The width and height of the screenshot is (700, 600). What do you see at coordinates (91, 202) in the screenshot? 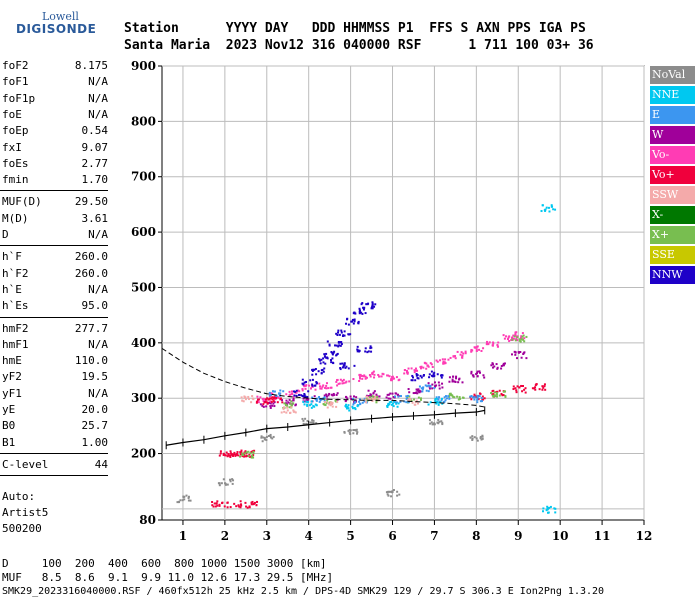
I see `param-value: 29.50` at bounding box center [91, 202].